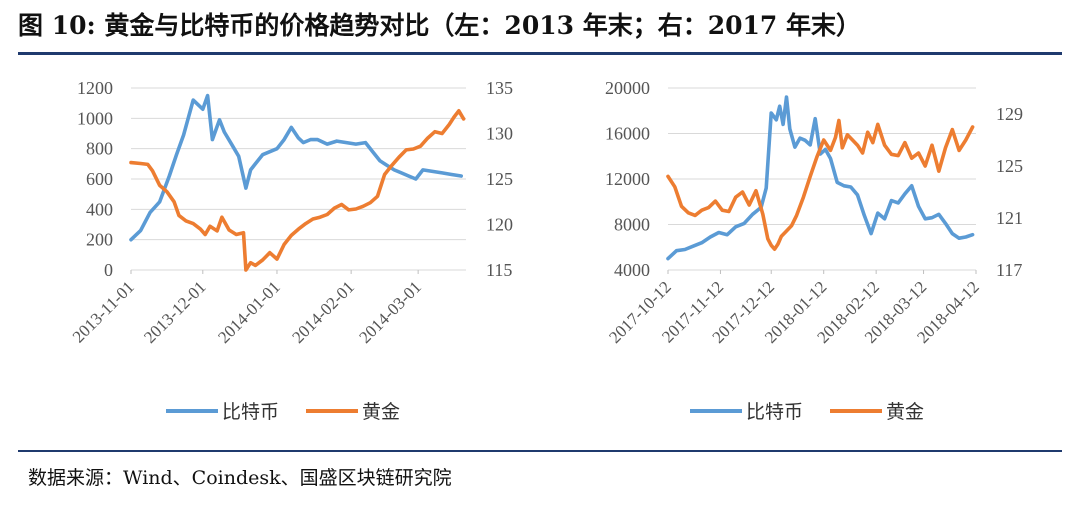  What do you see at coordinates (627, 134) in the screenshot?
I see `y-left-tick-label: 16000` at bounding box center [627, 134].